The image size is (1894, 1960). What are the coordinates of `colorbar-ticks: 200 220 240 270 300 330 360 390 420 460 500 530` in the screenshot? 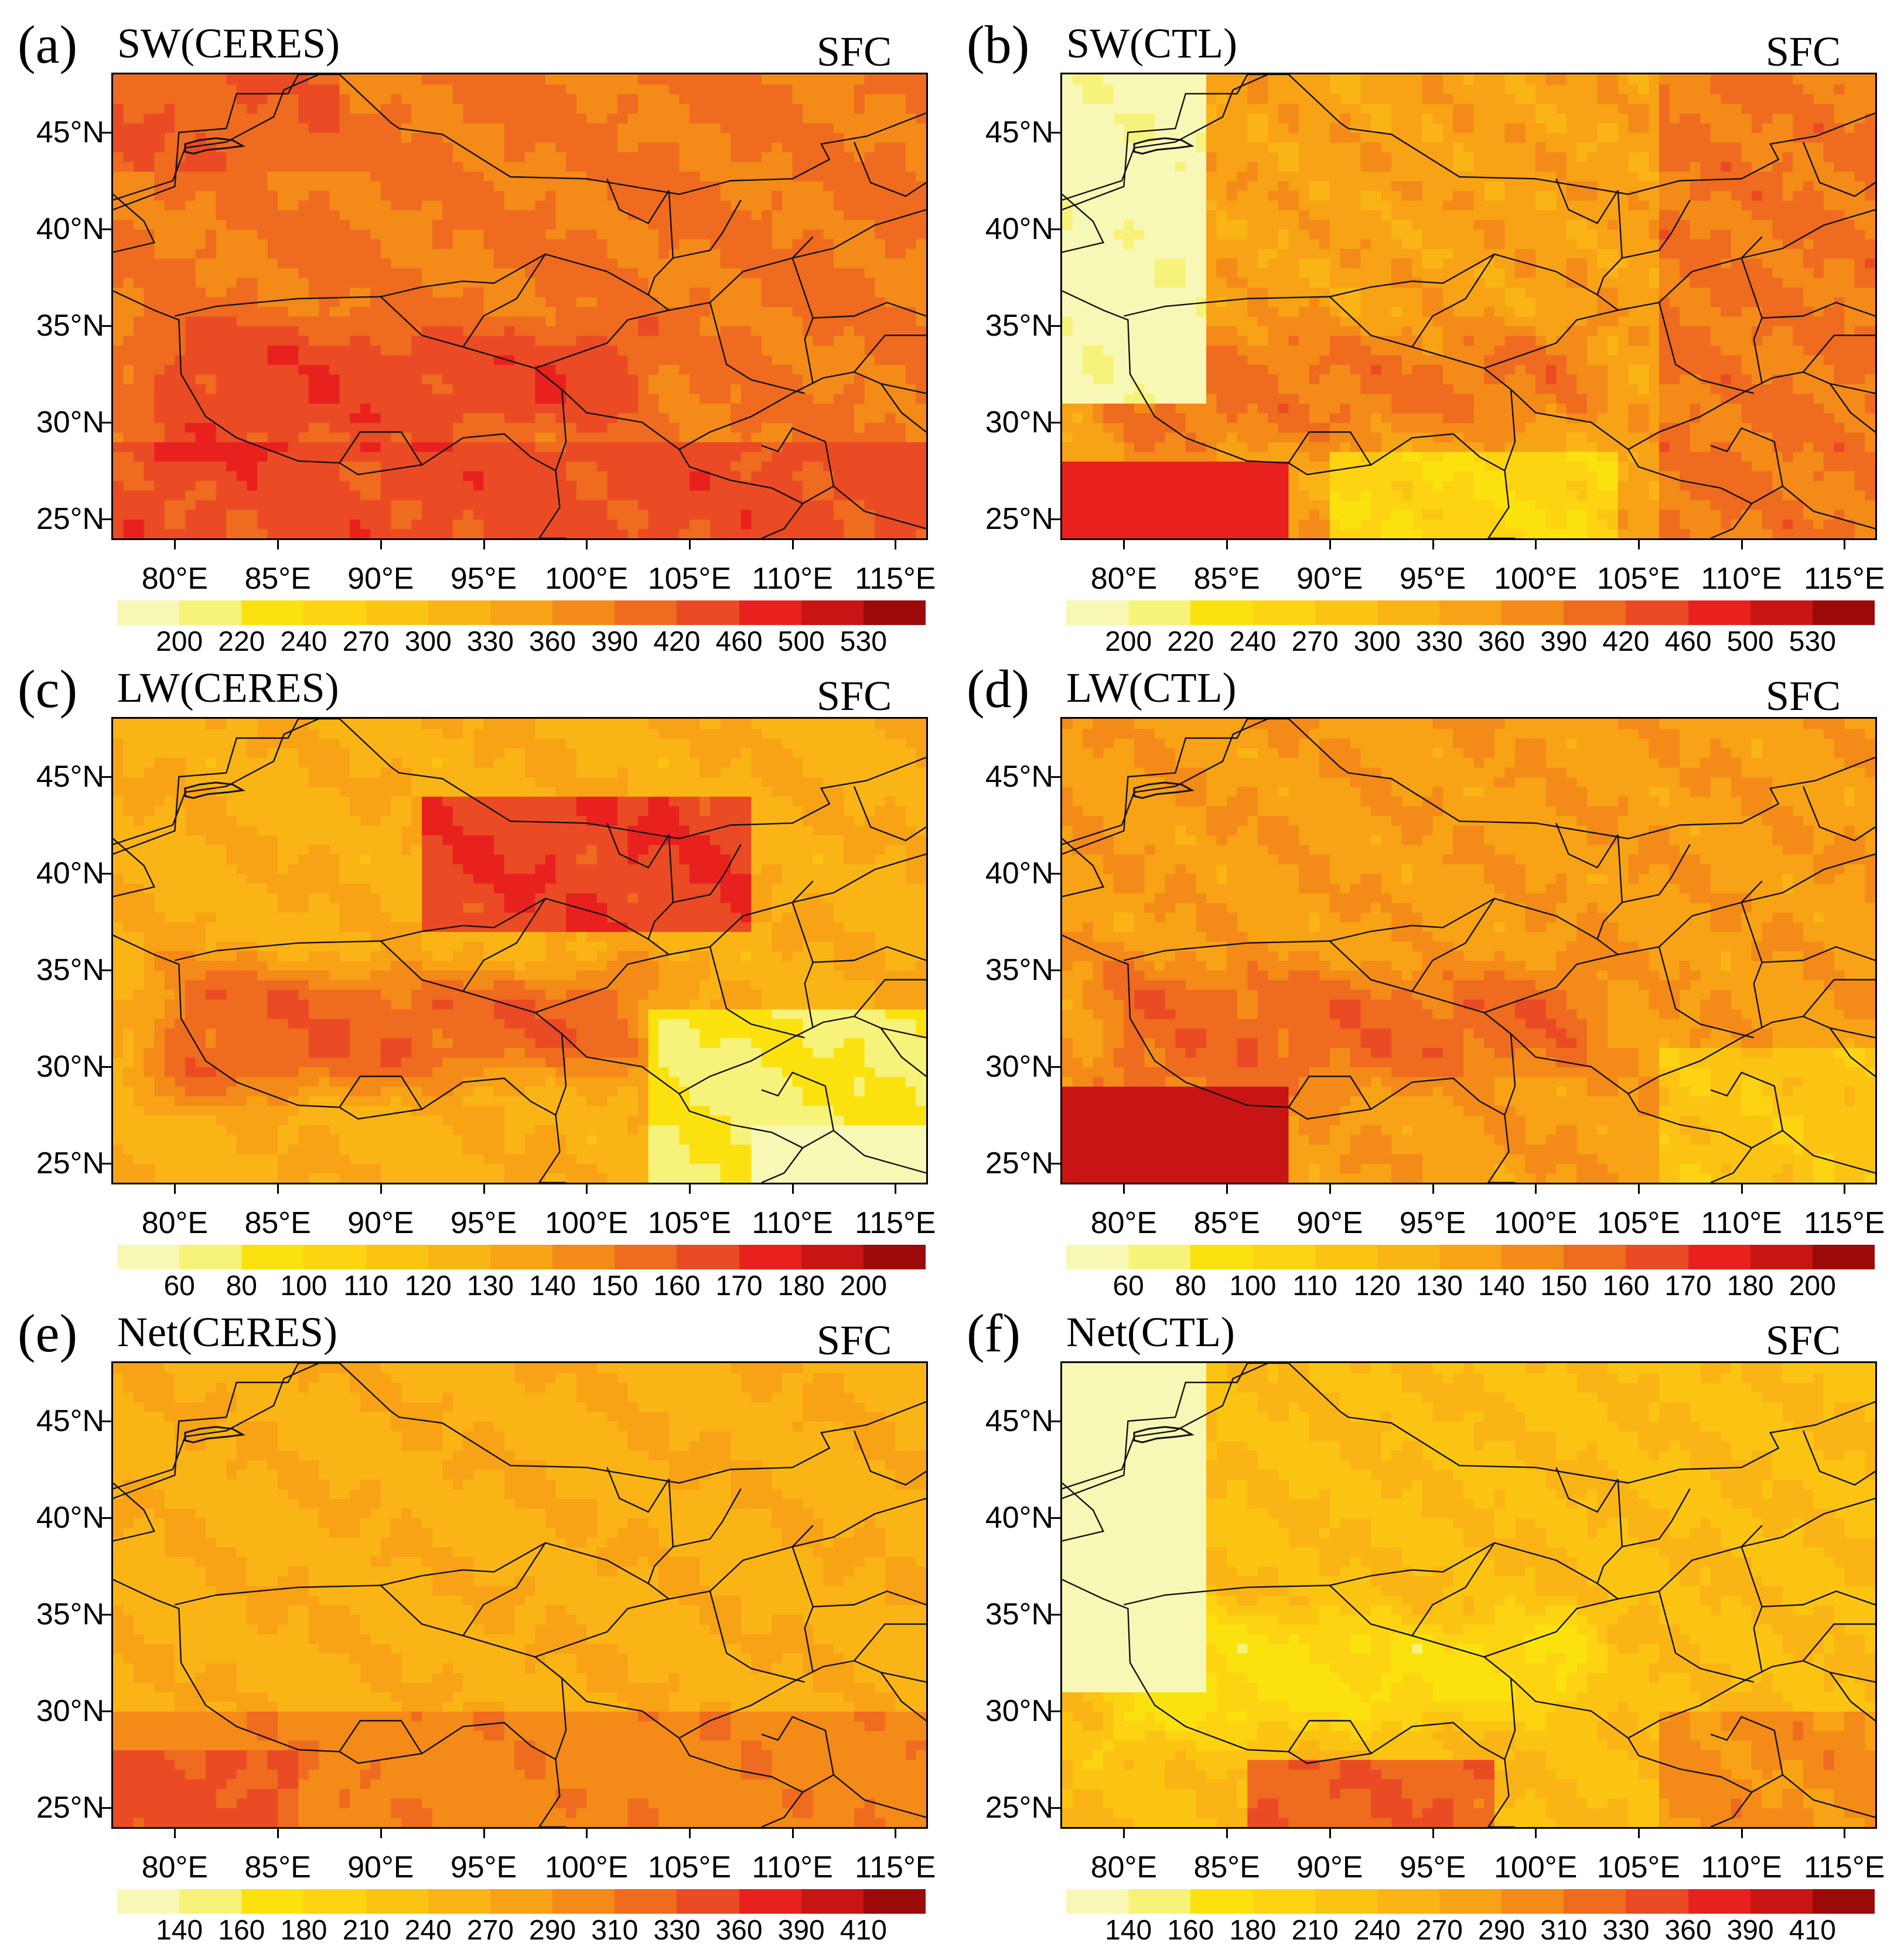 It's located at (521, 643).